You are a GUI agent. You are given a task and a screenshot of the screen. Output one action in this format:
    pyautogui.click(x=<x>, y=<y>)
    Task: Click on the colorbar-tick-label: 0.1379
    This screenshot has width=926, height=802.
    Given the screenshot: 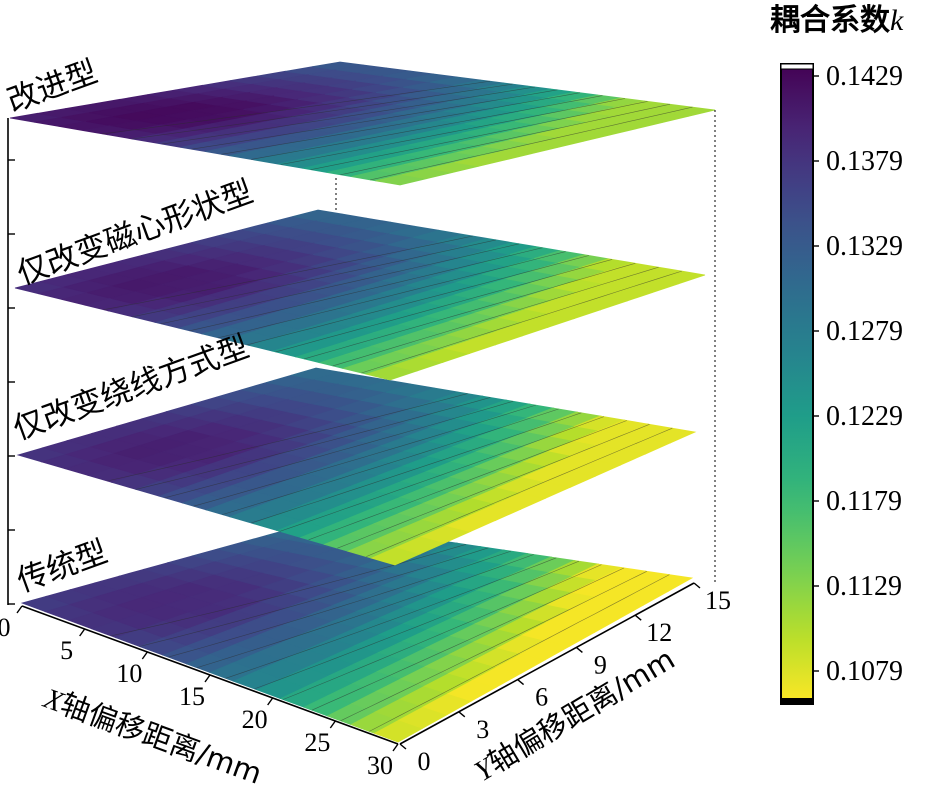 What is the action you would take?
    pyautogui.click(x=864, y=161)
    